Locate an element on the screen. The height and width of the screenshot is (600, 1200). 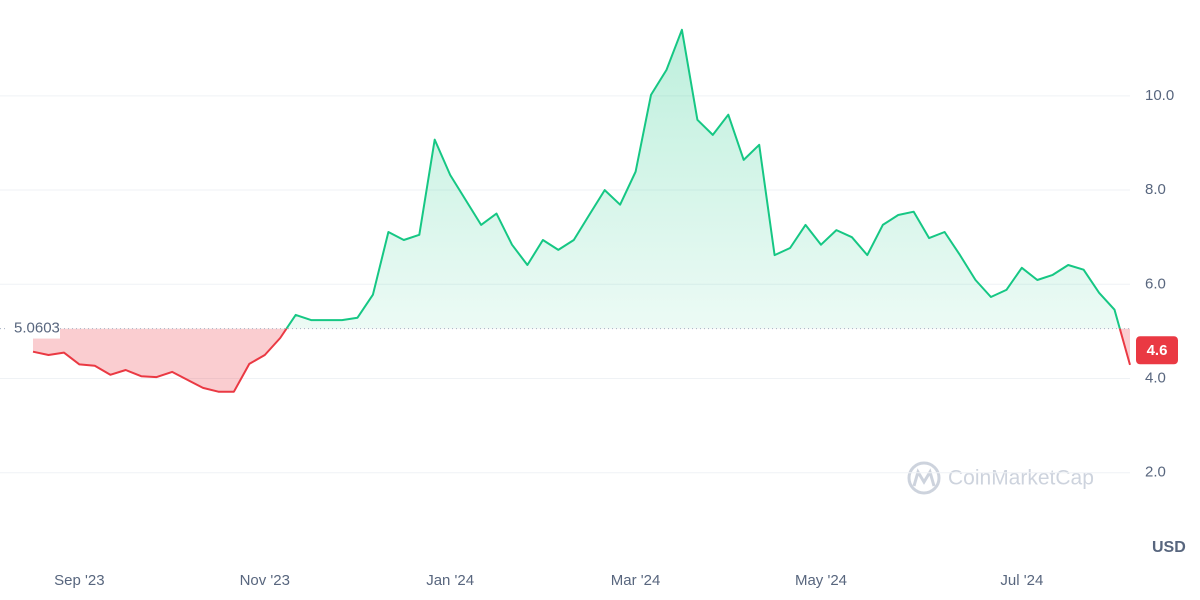
y-tick-label: 2.0 is located at coordinates (1155, 472).